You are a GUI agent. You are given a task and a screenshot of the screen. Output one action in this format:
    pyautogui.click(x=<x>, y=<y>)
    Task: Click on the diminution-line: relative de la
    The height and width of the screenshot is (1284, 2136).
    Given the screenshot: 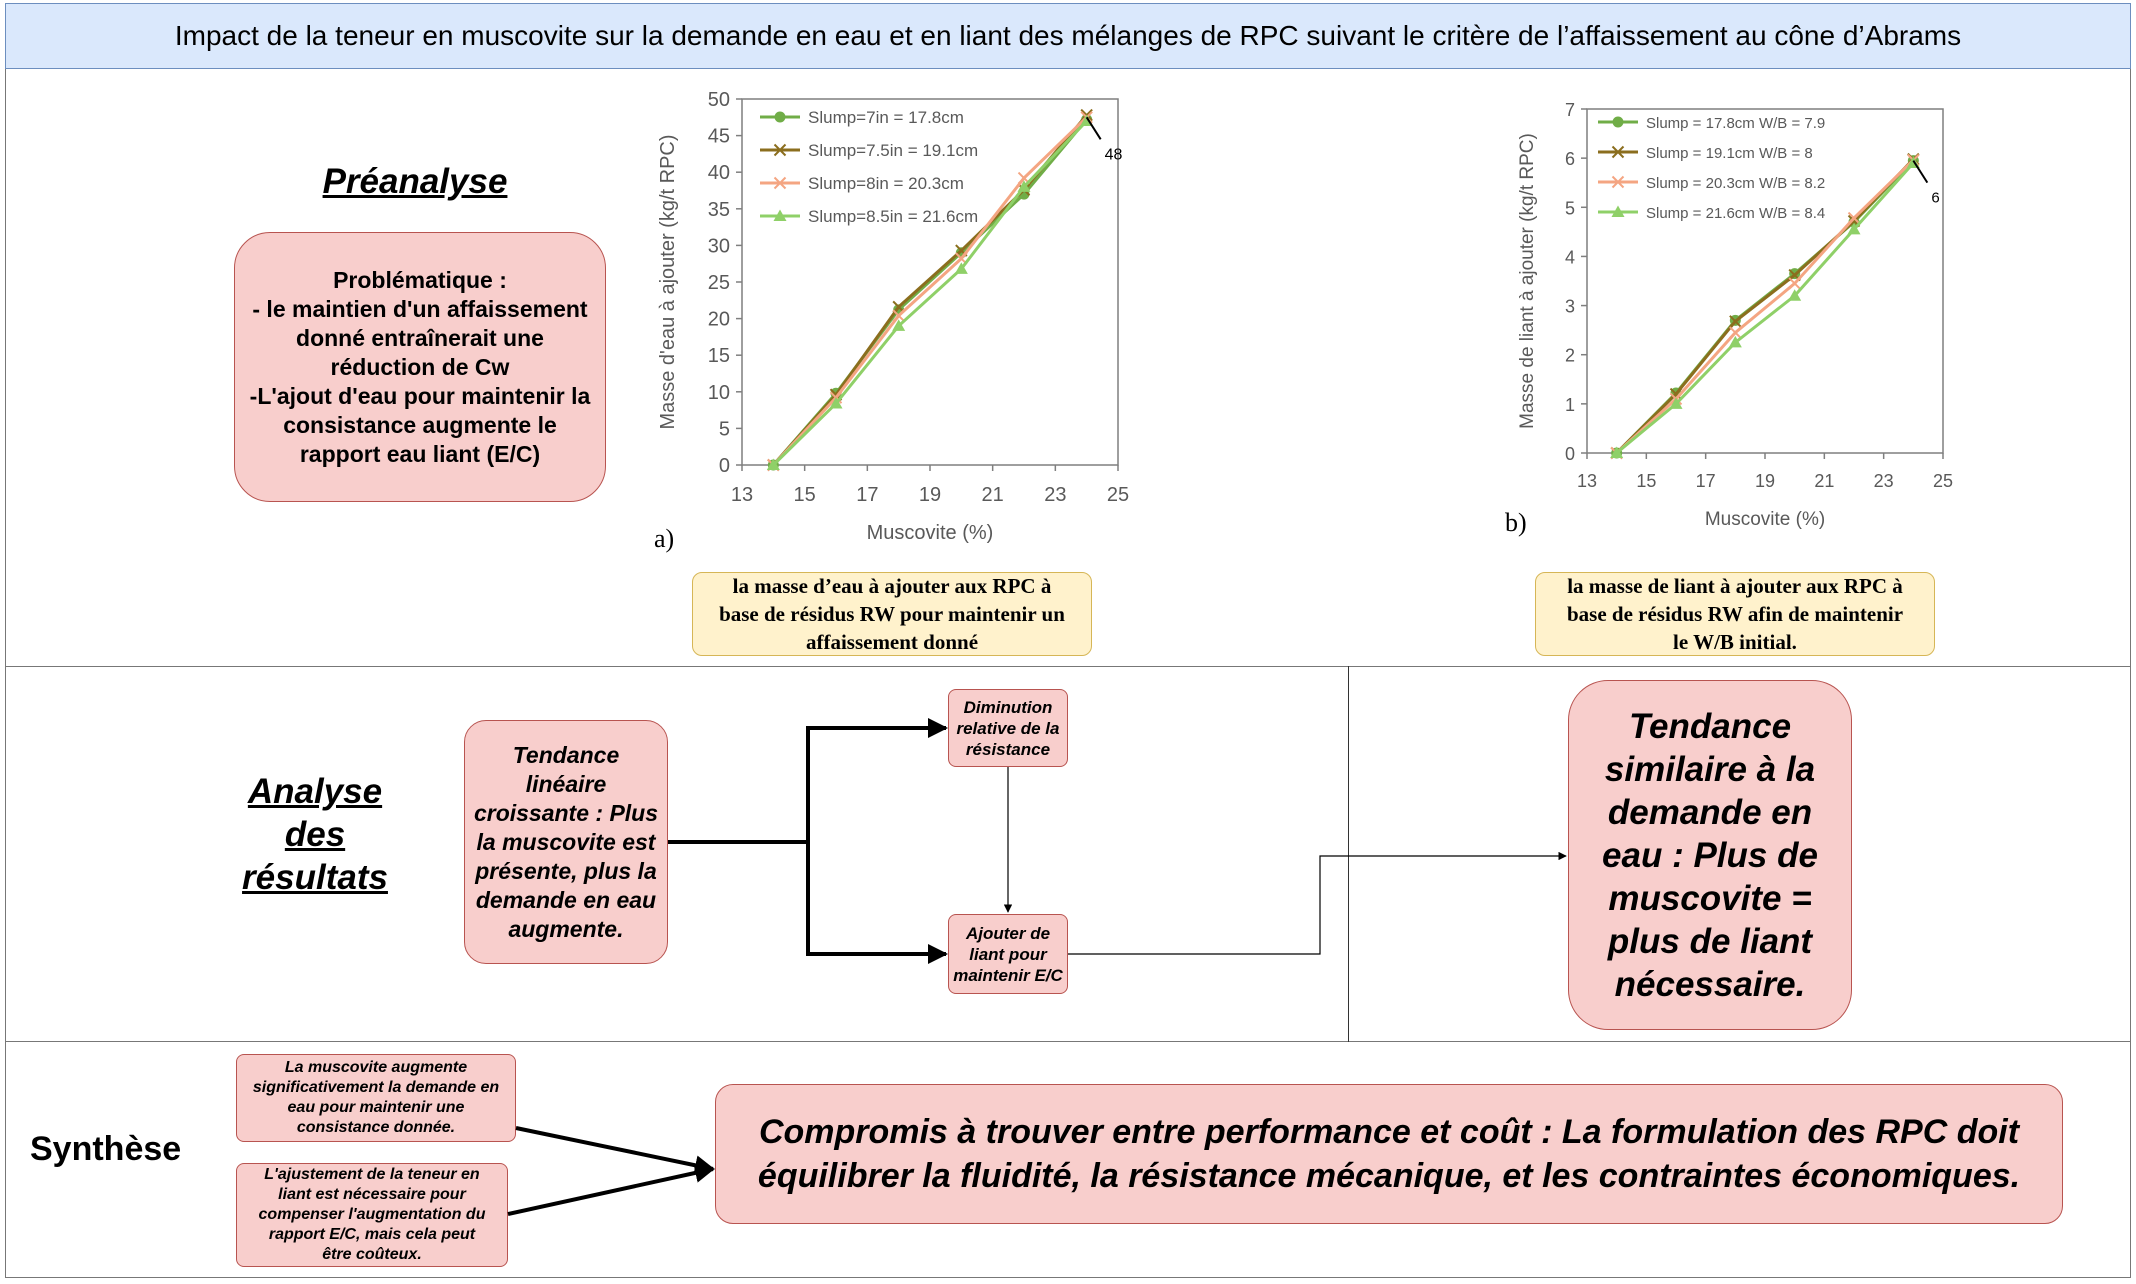 What is the action you would take?
    pyautogui.click(x=1008, y=728)
    